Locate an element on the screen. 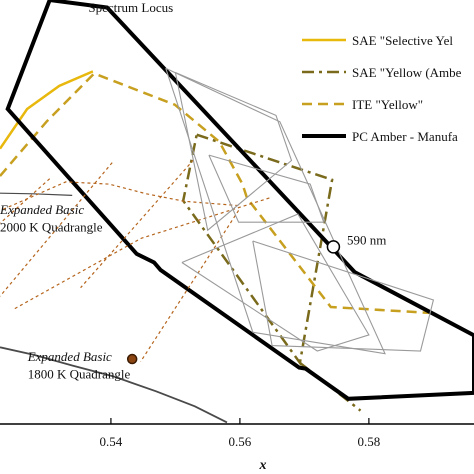 The height and width of the screenshot is (474, 474). series-line-1800-k-quadrangle-left is located at coordinates (56, 229).